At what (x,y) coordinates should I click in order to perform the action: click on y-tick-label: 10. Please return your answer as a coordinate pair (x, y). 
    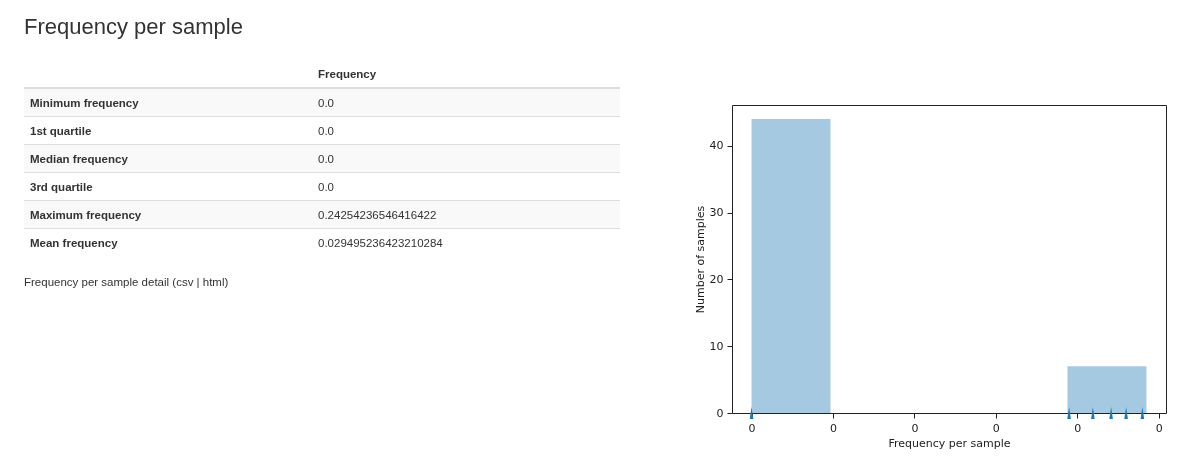
    Looking at the image, I should click on (716, 346).